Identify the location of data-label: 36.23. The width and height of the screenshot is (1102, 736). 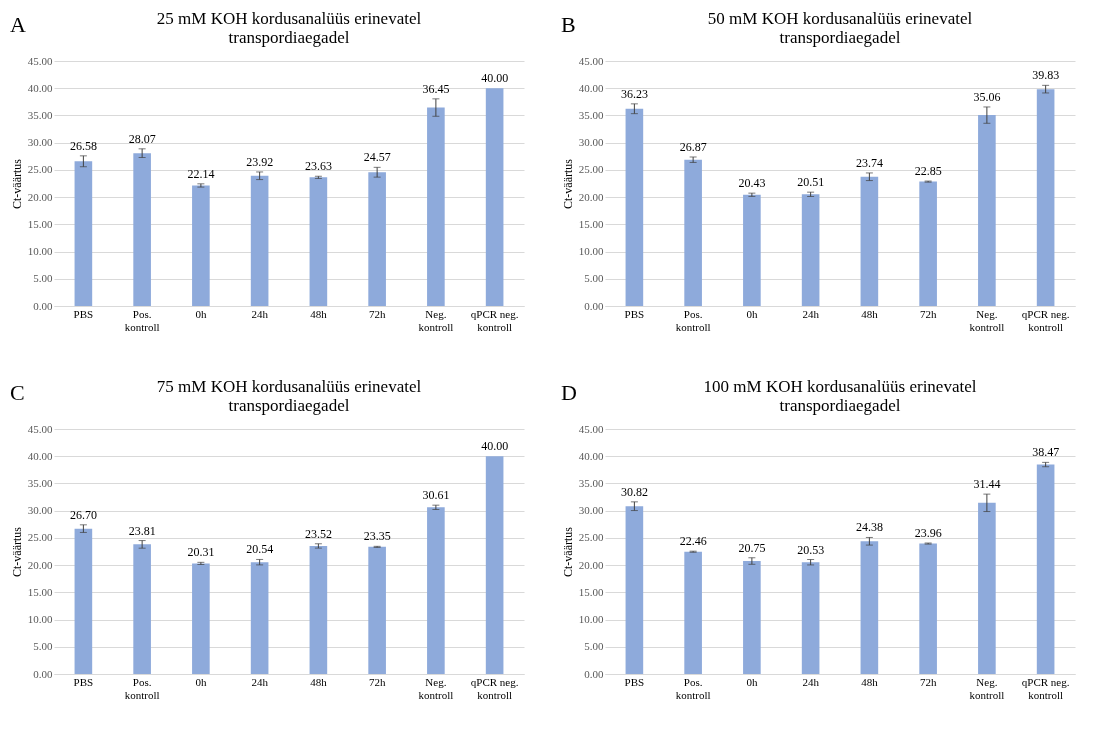
(634, 93).